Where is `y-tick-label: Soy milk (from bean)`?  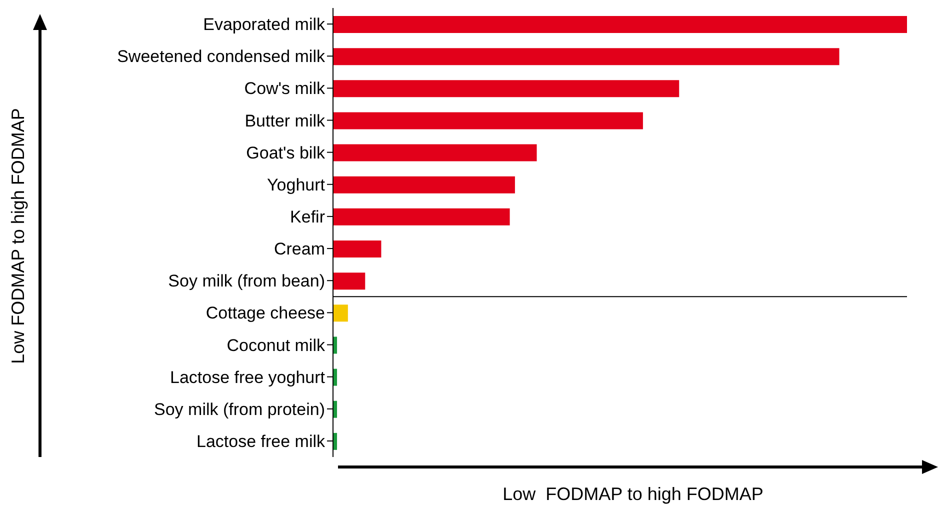
y-tick-label: Soy milk (from bean) is located at coordinates (246, 281).